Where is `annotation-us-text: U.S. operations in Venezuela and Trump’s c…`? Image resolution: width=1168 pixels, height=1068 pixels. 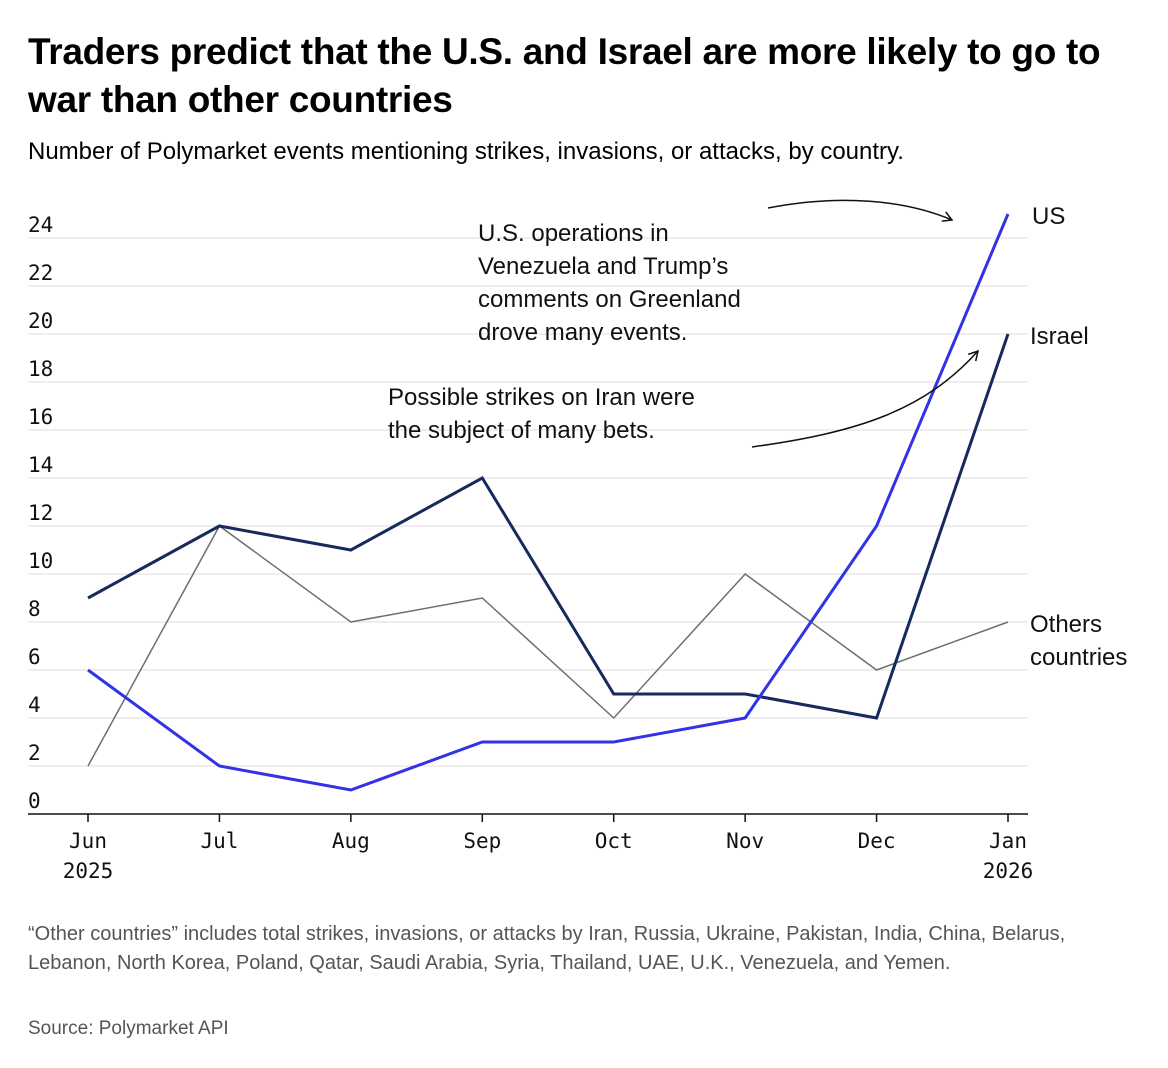
annotation-us-text: U.S. operations in Venezuela and Trump’s c… is located at coordinates (609, 283).